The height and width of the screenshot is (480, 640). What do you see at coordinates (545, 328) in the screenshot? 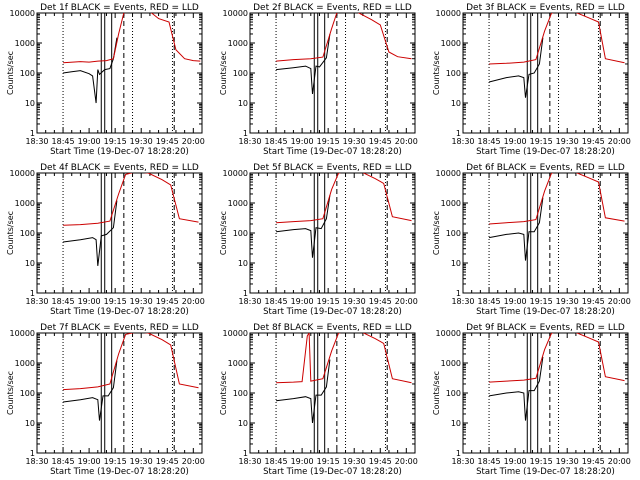
I see `panel-title: Det 9f BLACK = Events, RED = LLD` at bounding box center [545, 328].